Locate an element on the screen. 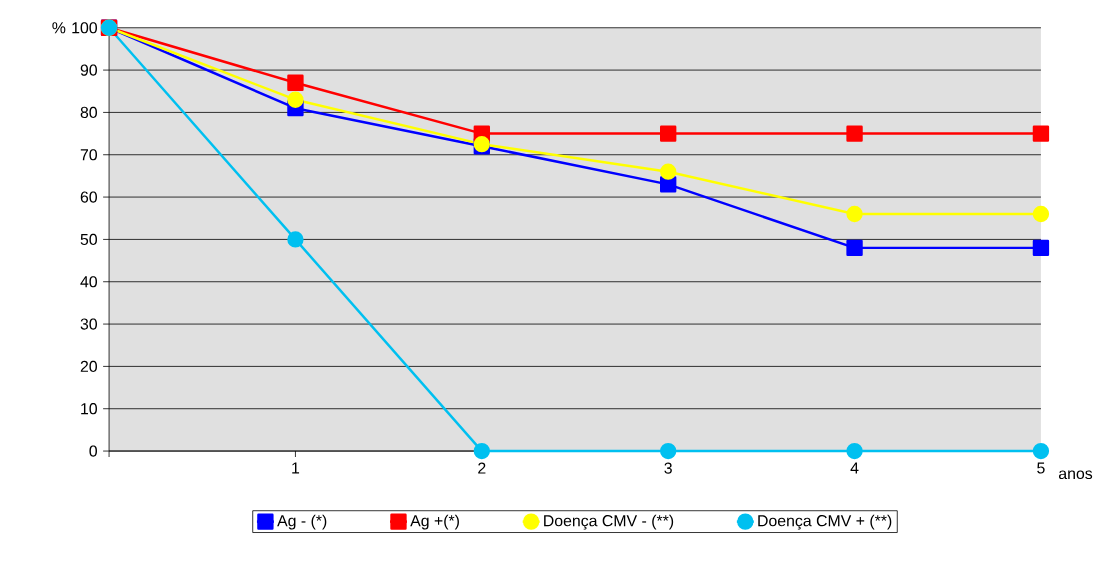 The width and height of the screenshot is (1098, 582). y-tick-label: 30 is located at coordinates (88, 324).